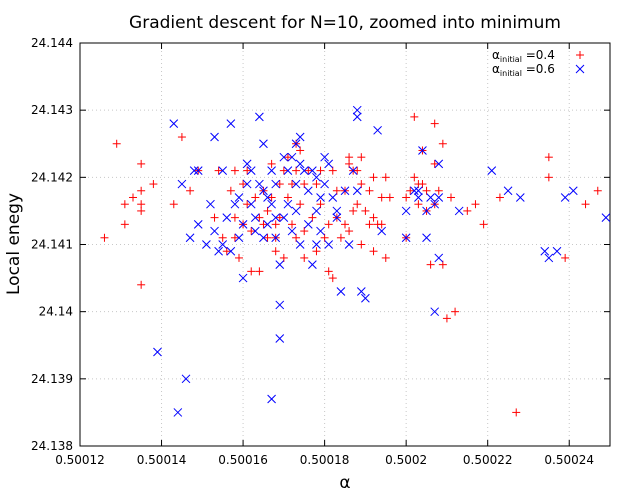 The width and height of the screenshot is (632, 491). Describe the element at coordinates (325, 460) in the screenshot. I see `x-tick-label: 0.50018` at that location.